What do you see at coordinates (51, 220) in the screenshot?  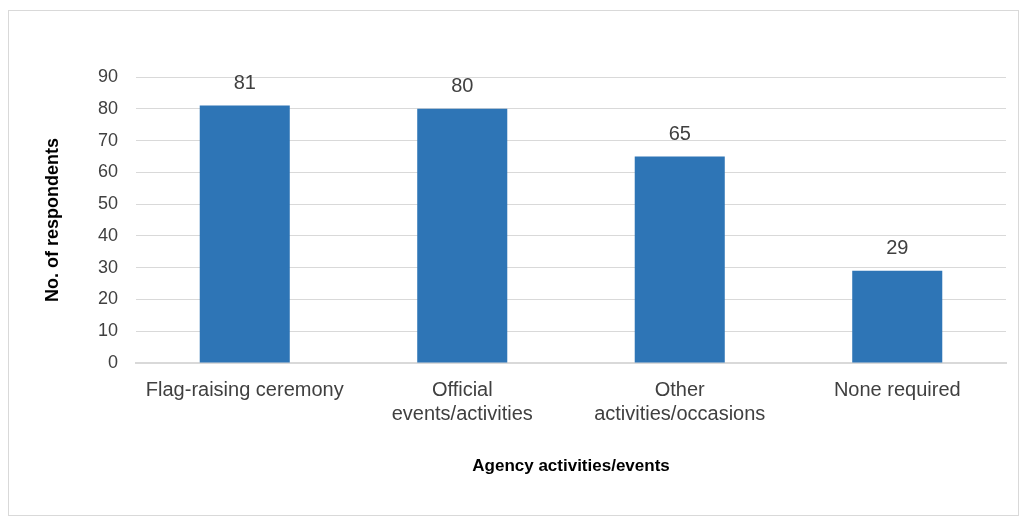 I see `y-axis-title: No. of respondents` at bounding box center [51, 220].